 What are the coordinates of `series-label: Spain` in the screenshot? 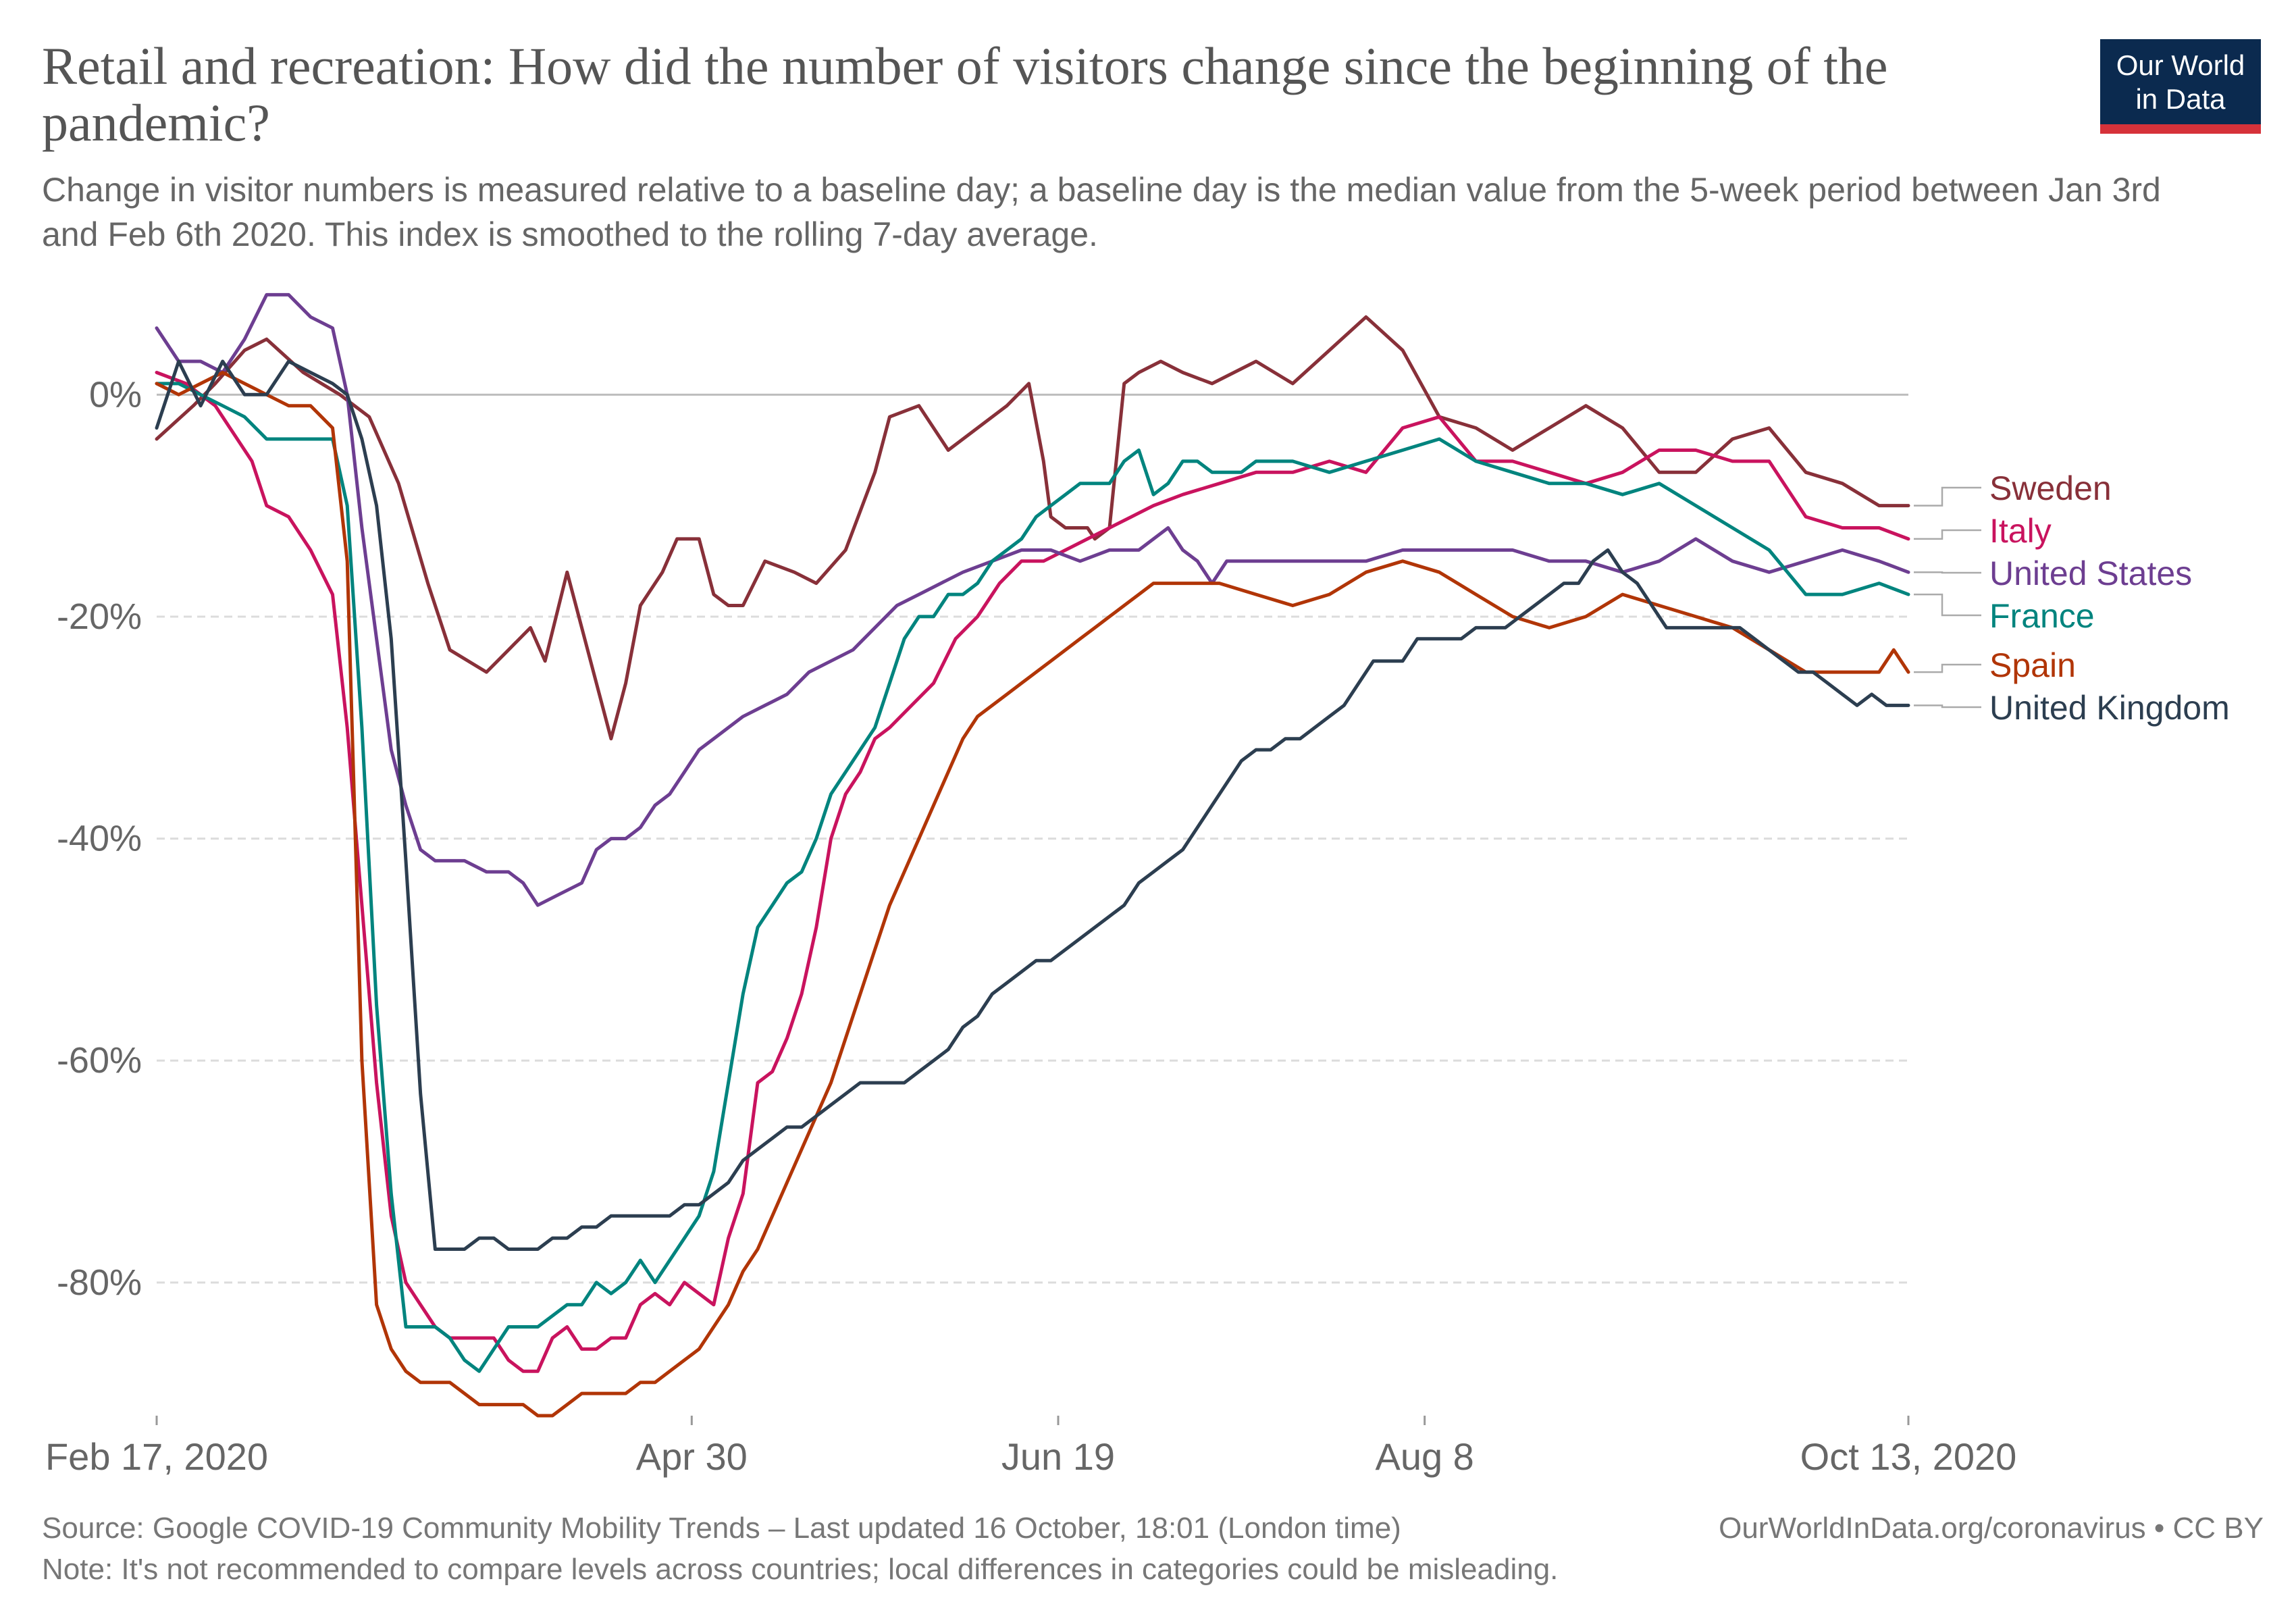 It's located at (2032, 665).